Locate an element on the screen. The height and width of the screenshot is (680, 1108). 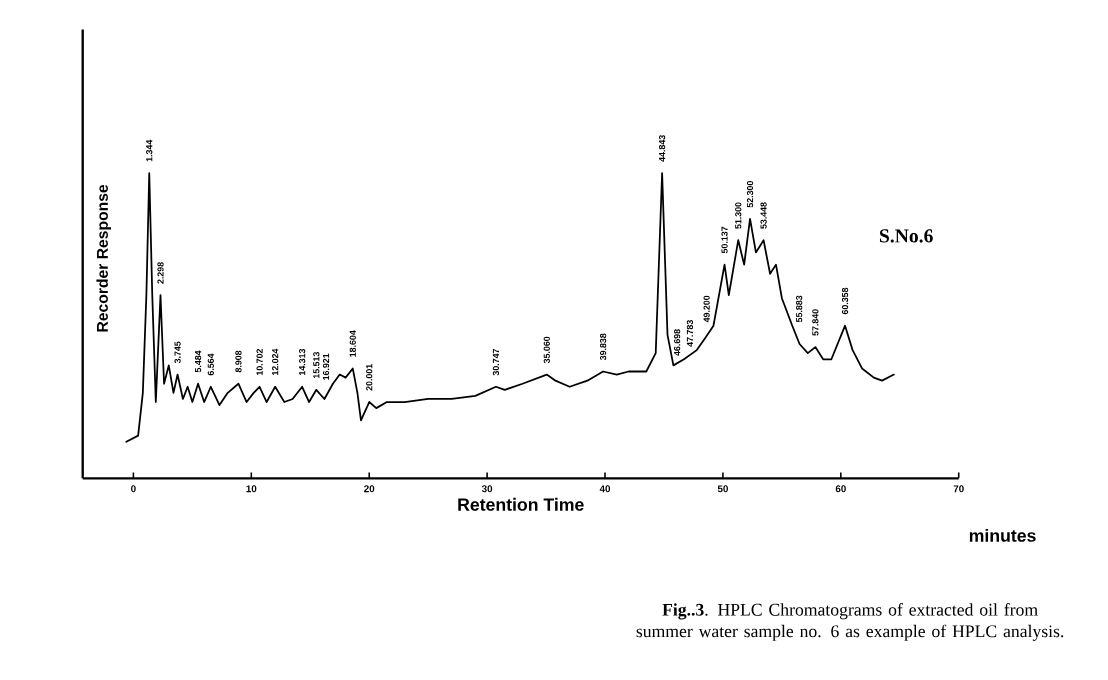
annotation: S.No.6 is located at coordinates (906, 236).